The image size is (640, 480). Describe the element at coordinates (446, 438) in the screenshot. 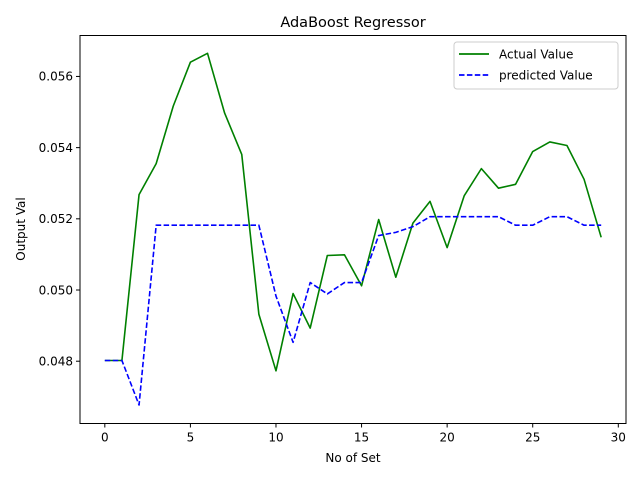

I see `x-tick-label: 20` at that location.